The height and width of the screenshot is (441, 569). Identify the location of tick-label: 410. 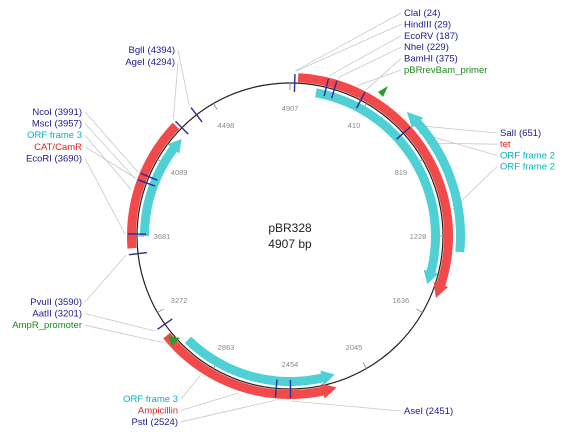
(354, 125).